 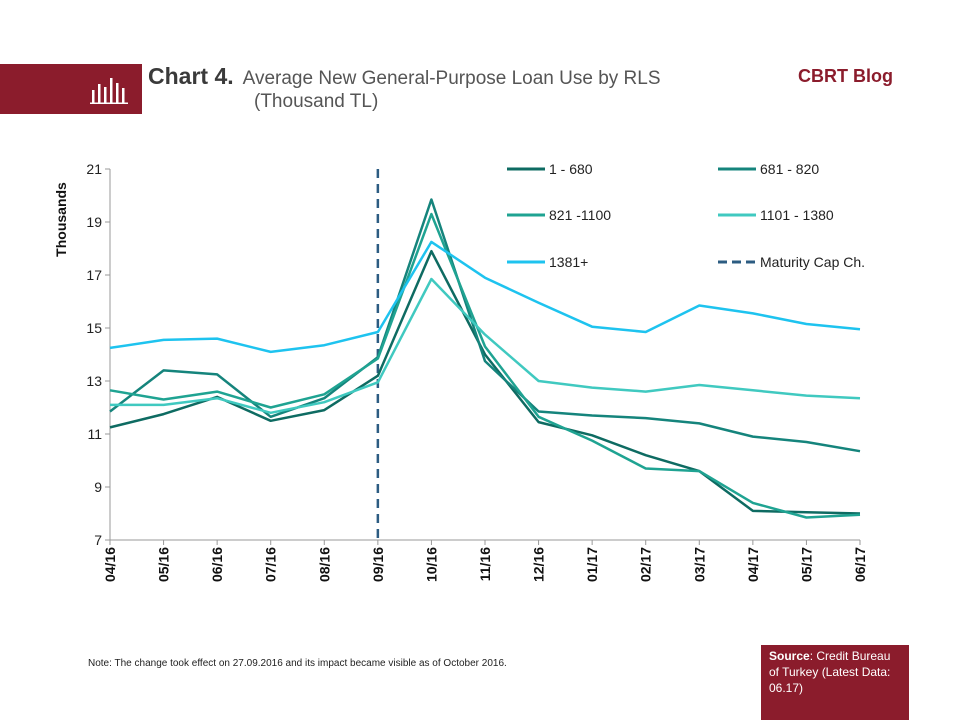 I want to click on source-label: Source, so click(x=789, y=656).